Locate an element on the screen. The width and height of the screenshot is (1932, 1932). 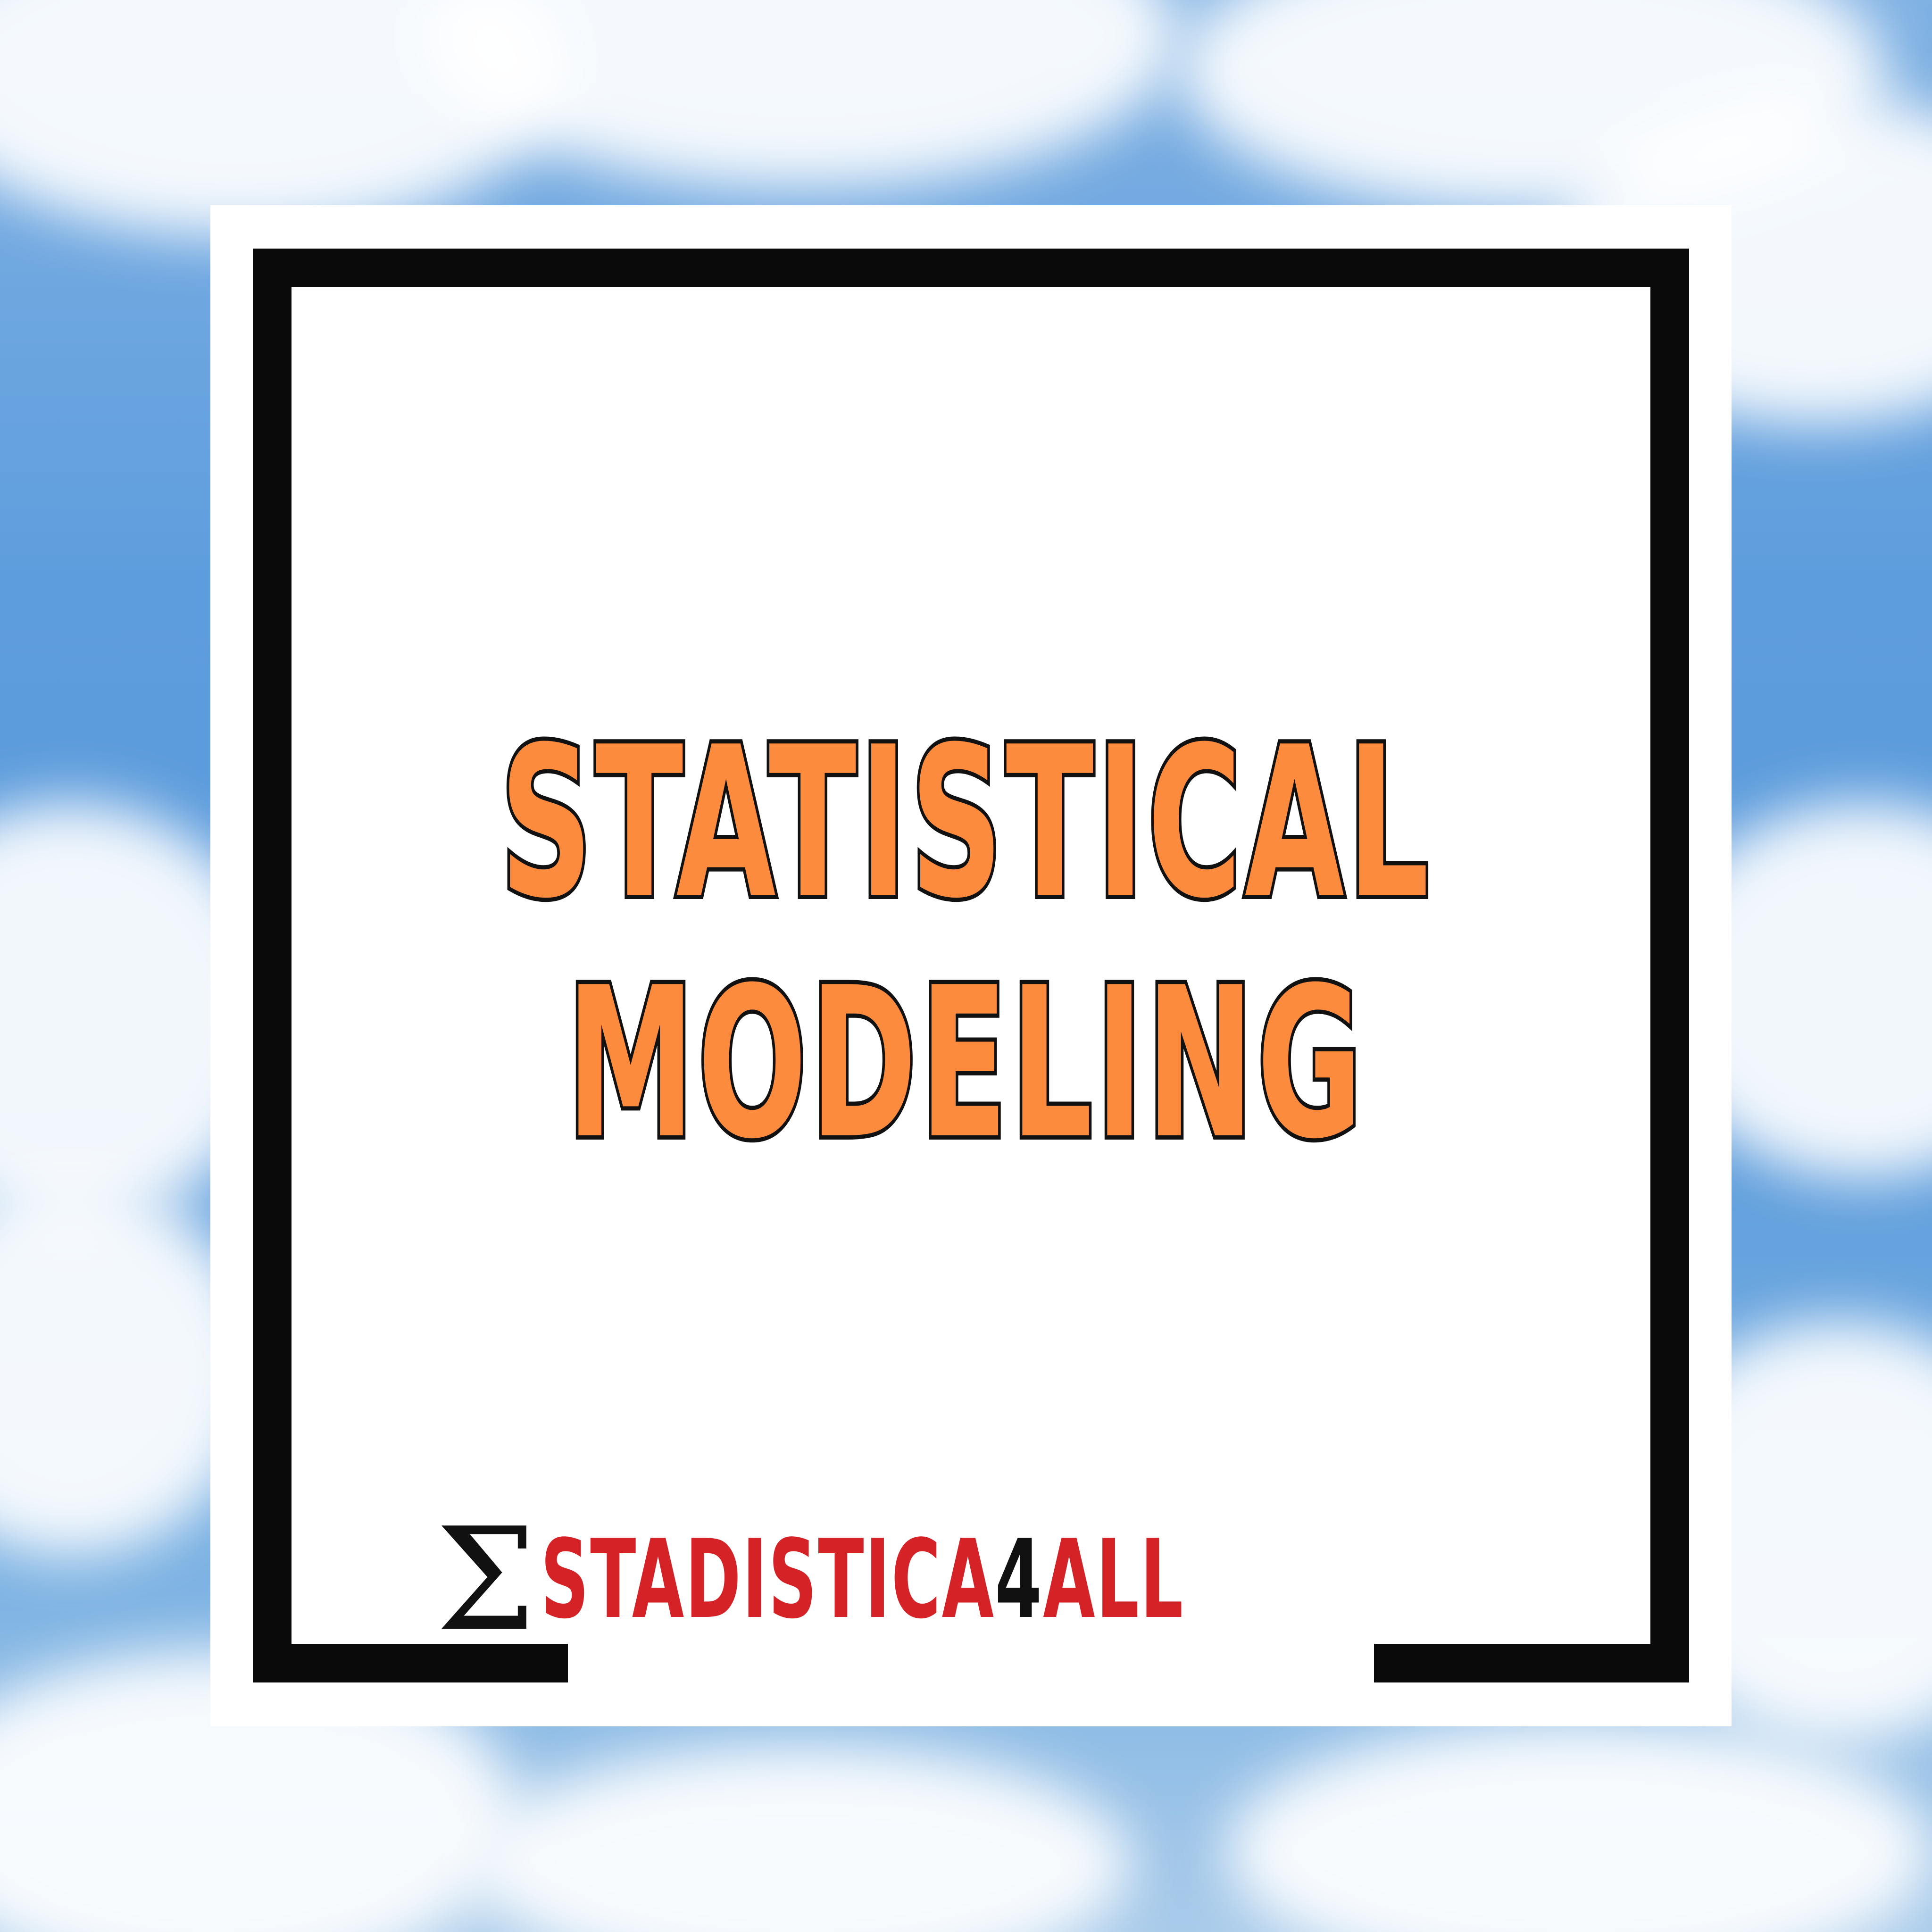
frame-bottom-left-border is located at coordinates (410, 1663).